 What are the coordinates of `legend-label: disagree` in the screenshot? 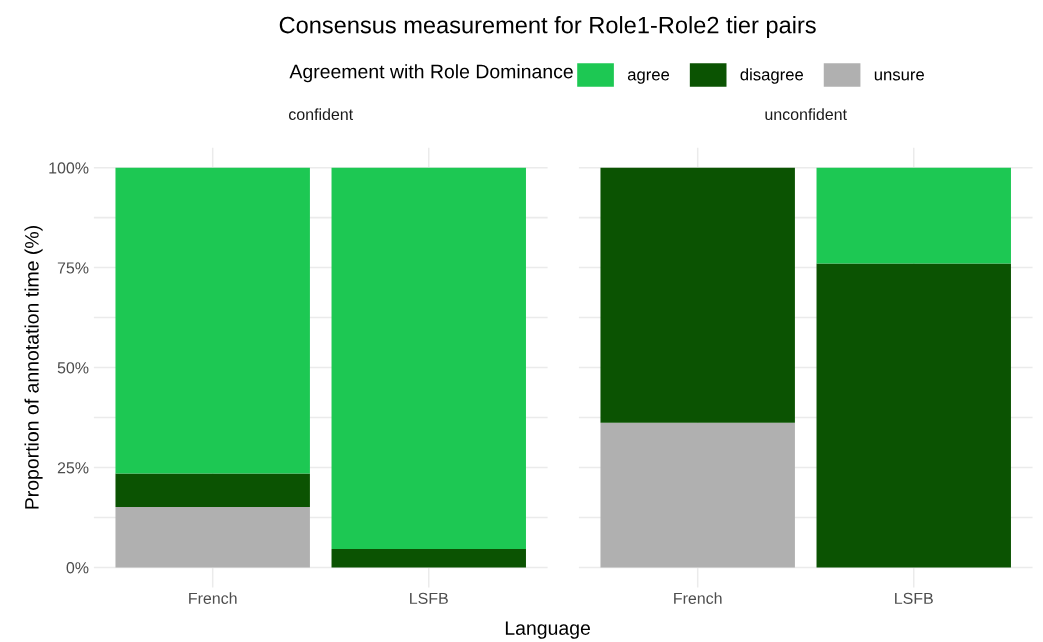 It's located at (772, 76).